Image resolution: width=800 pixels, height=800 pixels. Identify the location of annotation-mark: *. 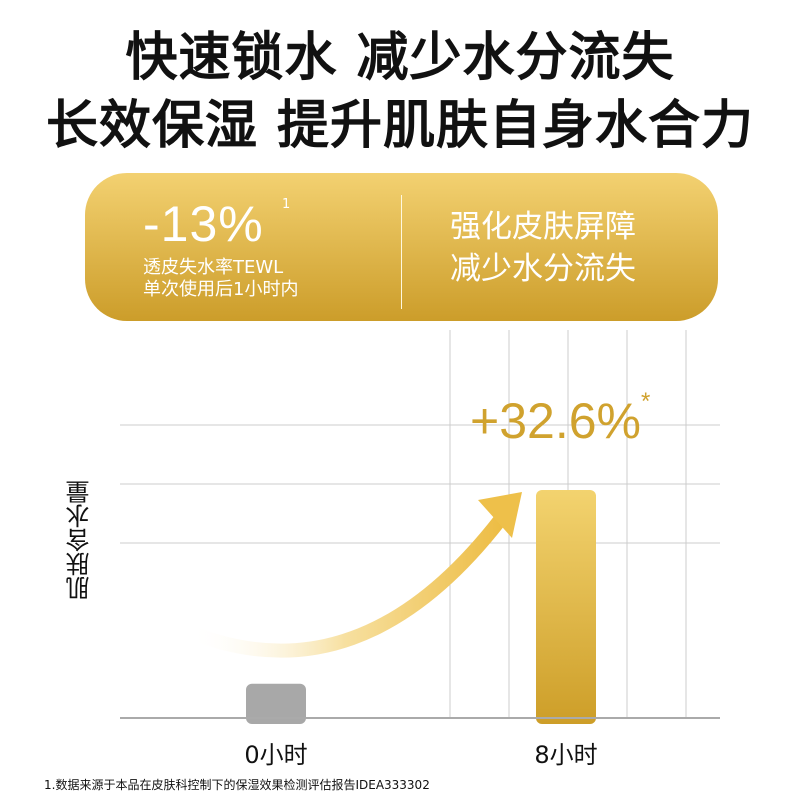
(645, 401).